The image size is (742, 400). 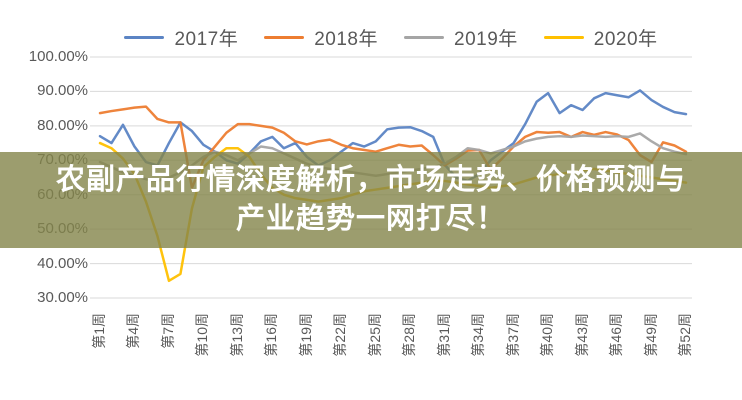 What do you see at coordinates (486, 39) in the screenshot?
I see `legend-label: 2019年` at bounding box center [486, 39].